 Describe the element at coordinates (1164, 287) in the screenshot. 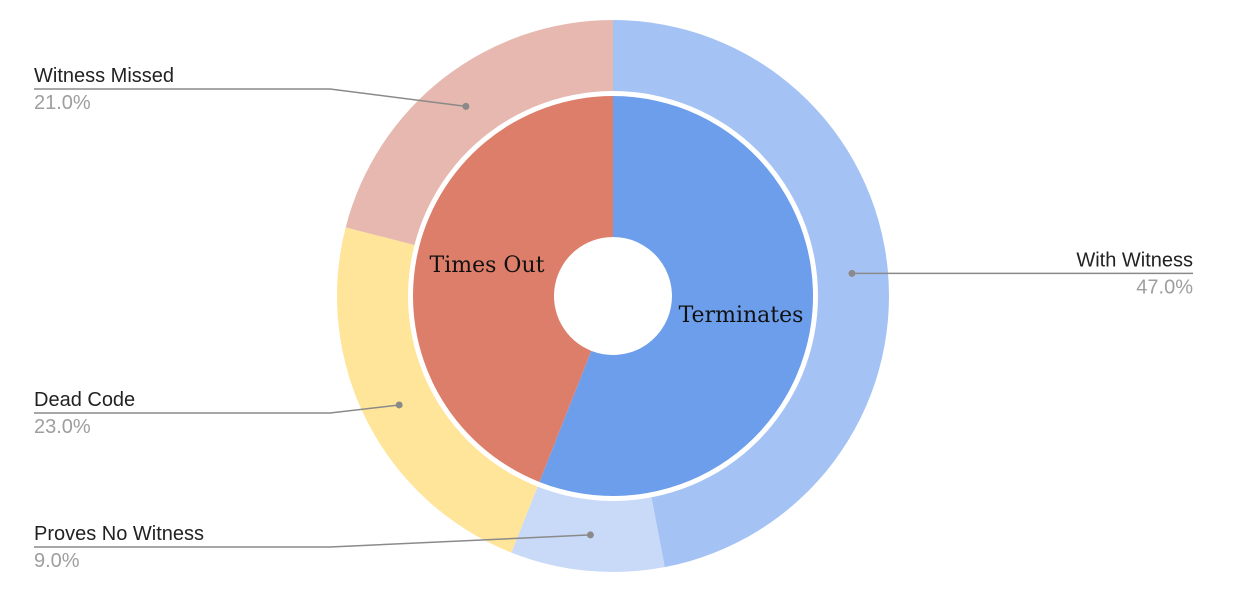

I see `value-label-with-witness: 47.0%` at that location.